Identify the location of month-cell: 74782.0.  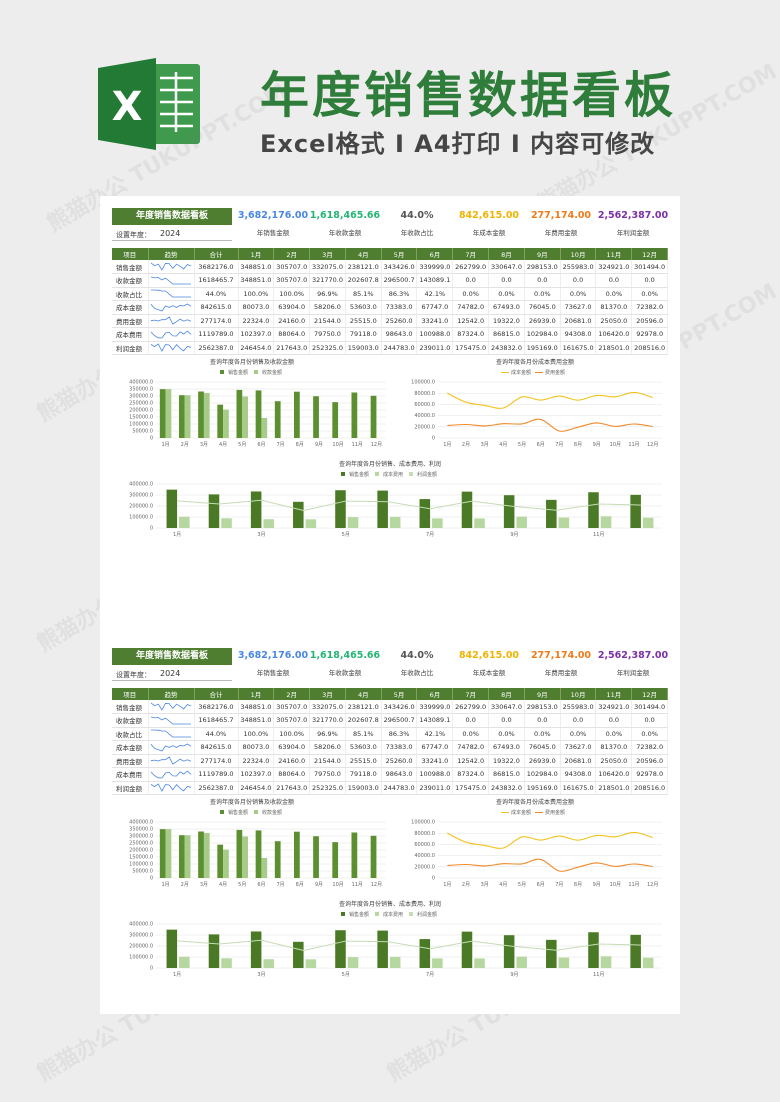
(471, 307).